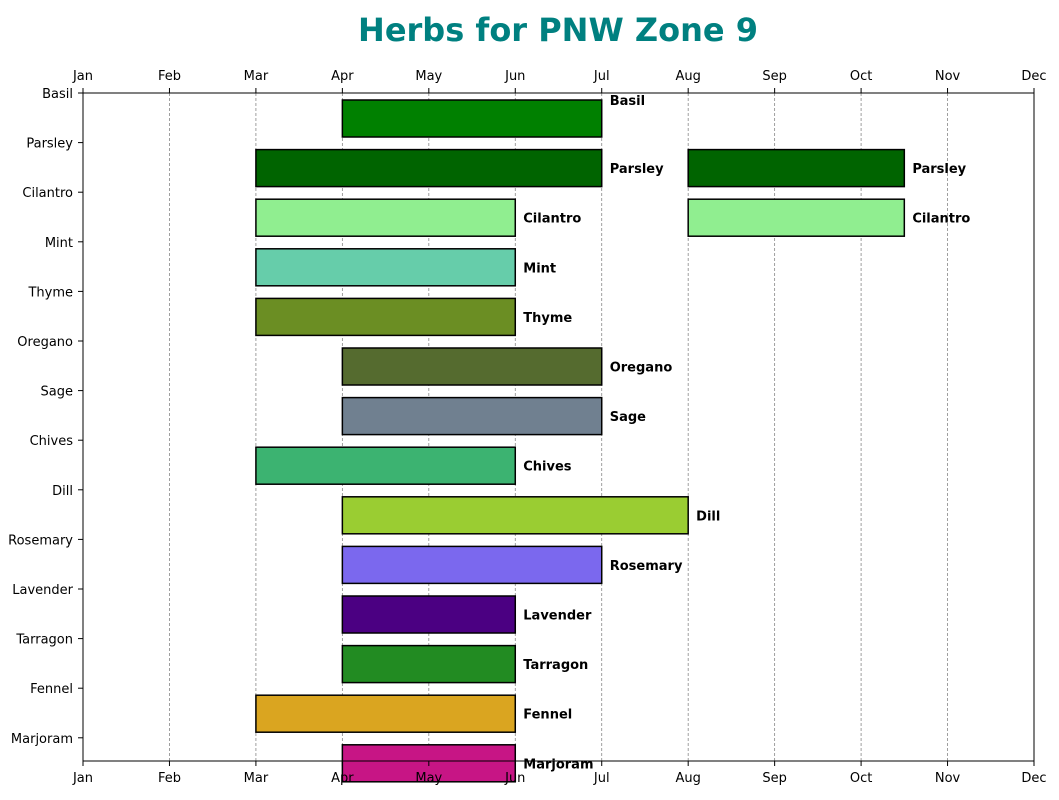 The width and height of the screenshot is (1059, 800). Describe the element at coordinates (47, 193) in the screenshot. I see `y-tick-label-cilantro: Cilantro` at that location.